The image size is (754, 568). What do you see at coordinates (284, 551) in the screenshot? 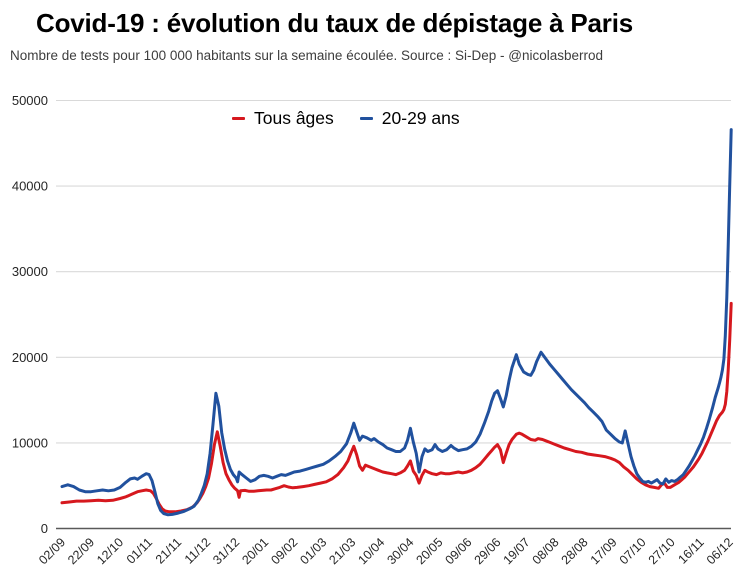
I see `x-tick-label: 09/02` at bounding box center [284, 551].